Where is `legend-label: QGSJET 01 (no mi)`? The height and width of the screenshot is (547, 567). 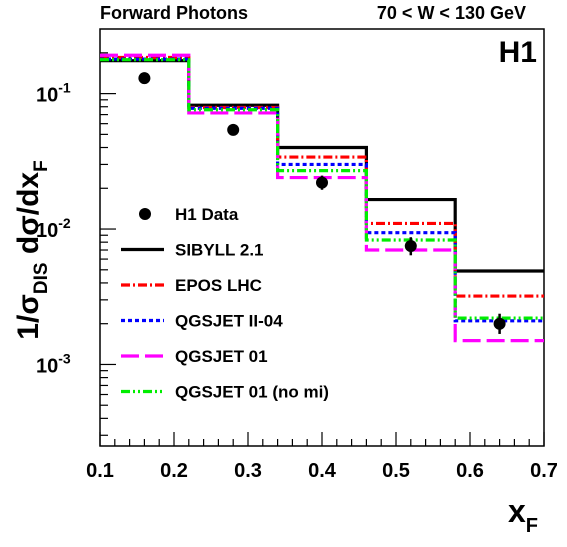
legend-label: QGSJET 01 (no mi) is located at coordinates (252, 392).